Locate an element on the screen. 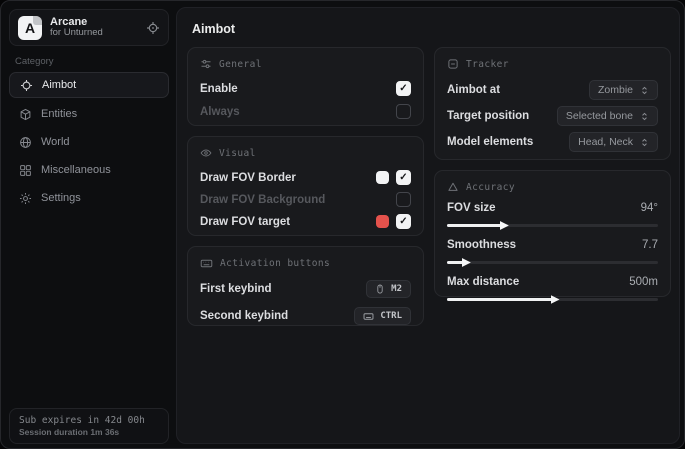 This screenshot has height=449, width=685. scan-icon is located at coordinates (453, 64).